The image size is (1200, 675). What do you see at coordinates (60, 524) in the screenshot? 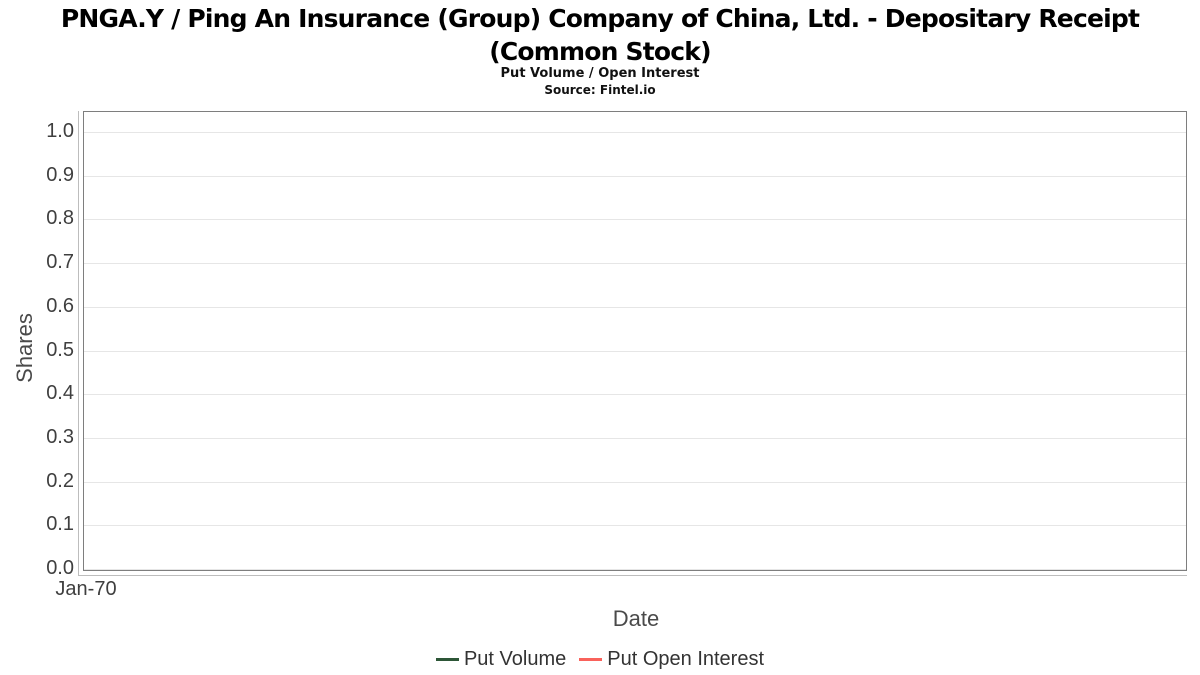
I see `y-axis-tick: 0.1` at bounding box center [60, 524].